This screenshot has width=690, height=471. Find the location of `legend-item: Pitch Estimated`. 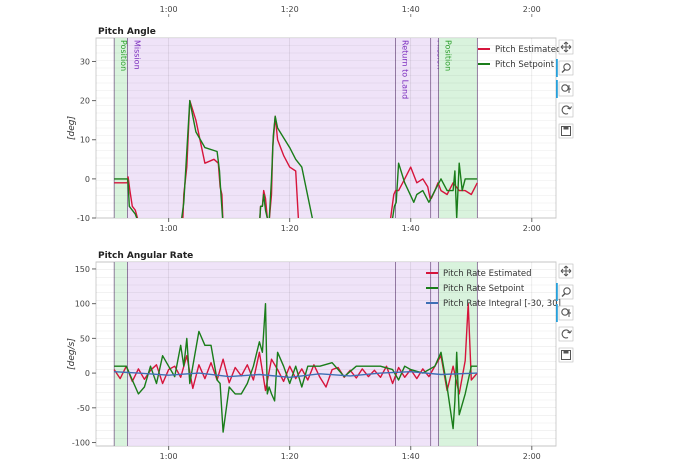

legend-item: Pitch Estimated is located at coordinates (519, 50).